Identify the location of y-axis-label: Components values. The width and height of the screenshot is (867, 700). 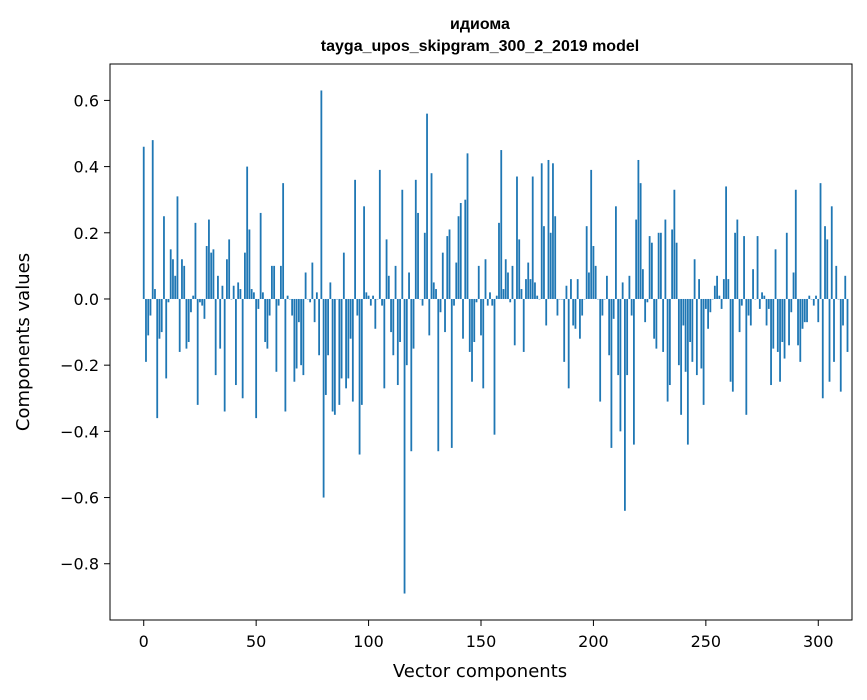
(23, 342).